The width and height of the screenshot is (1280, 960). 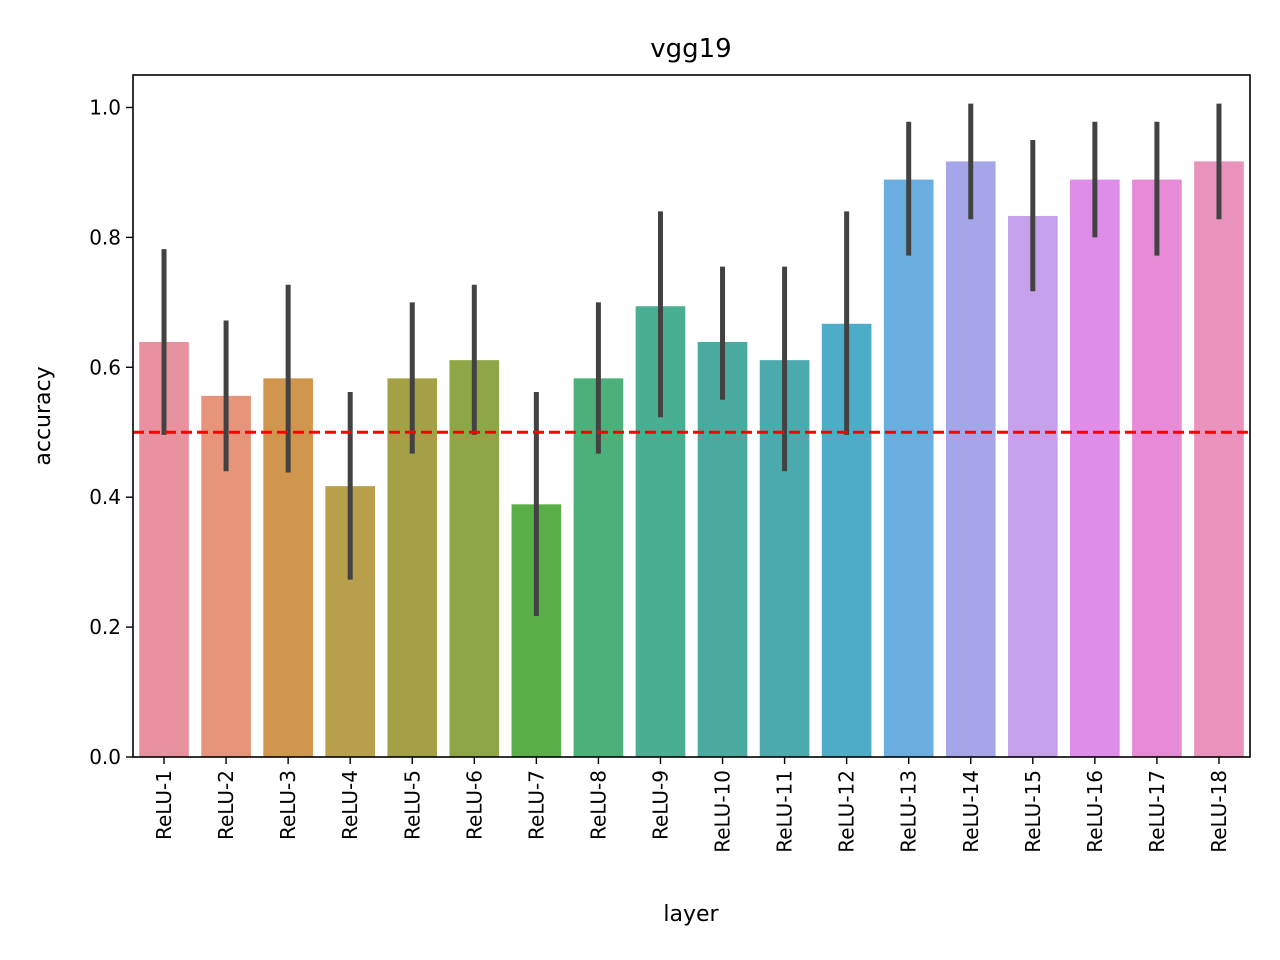 What do you see at coordinates (350, 805) in the screenshot?
I see `x-tick-label: ReLU-4` at bounding box center [350, 805].